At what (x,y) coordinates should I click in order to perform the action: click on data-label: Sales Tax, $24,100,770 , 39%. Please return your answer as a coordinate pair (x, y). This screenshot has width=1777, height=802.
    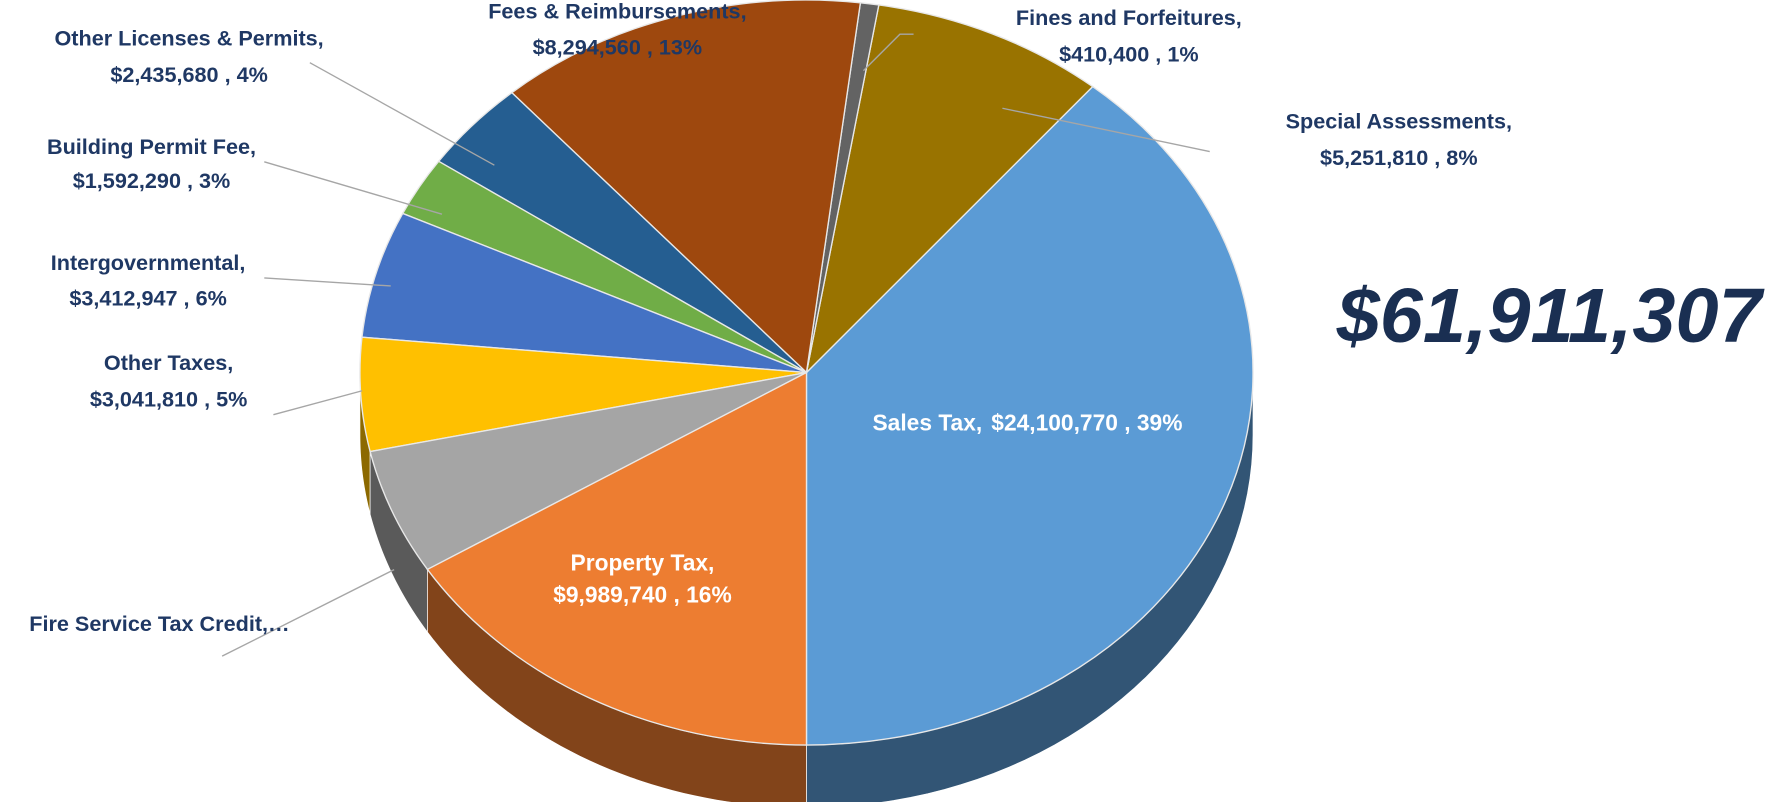
    Looking at the image, I should click on (1028, 423).